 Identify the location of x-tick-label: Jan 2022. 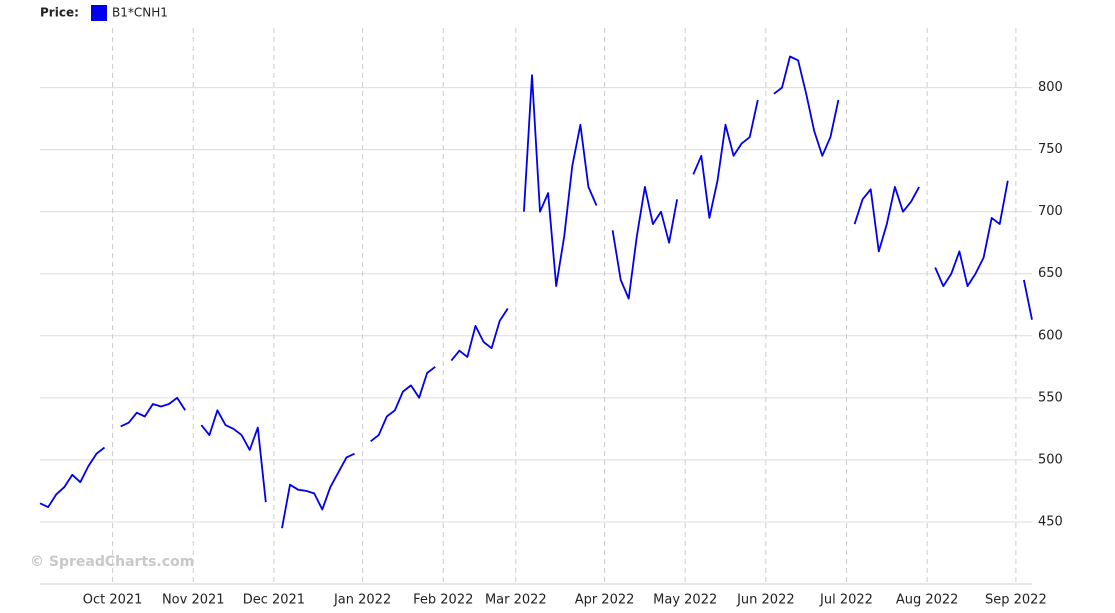
(362, 600).